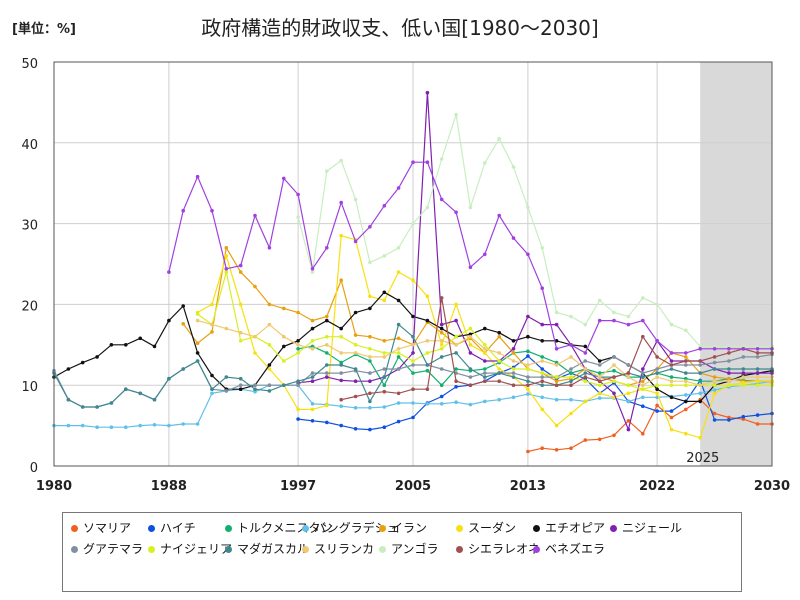 This screenshot has height=600, width=800. What do you see at coordinates (702, 458) in the screenshot?
I see `forecast-label: 2025` at bounding box center [702, 458].